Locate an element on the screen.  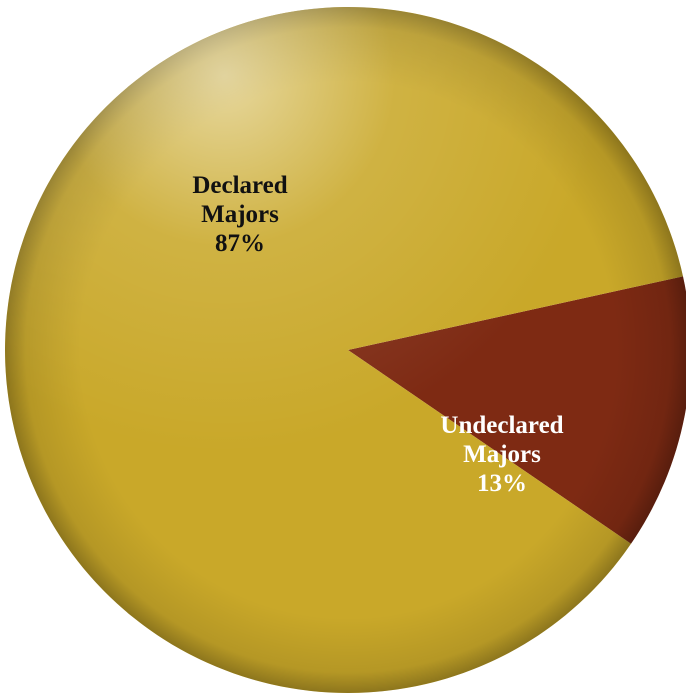
slice-name-line: Undeclared is located at coordinates (501, 425).